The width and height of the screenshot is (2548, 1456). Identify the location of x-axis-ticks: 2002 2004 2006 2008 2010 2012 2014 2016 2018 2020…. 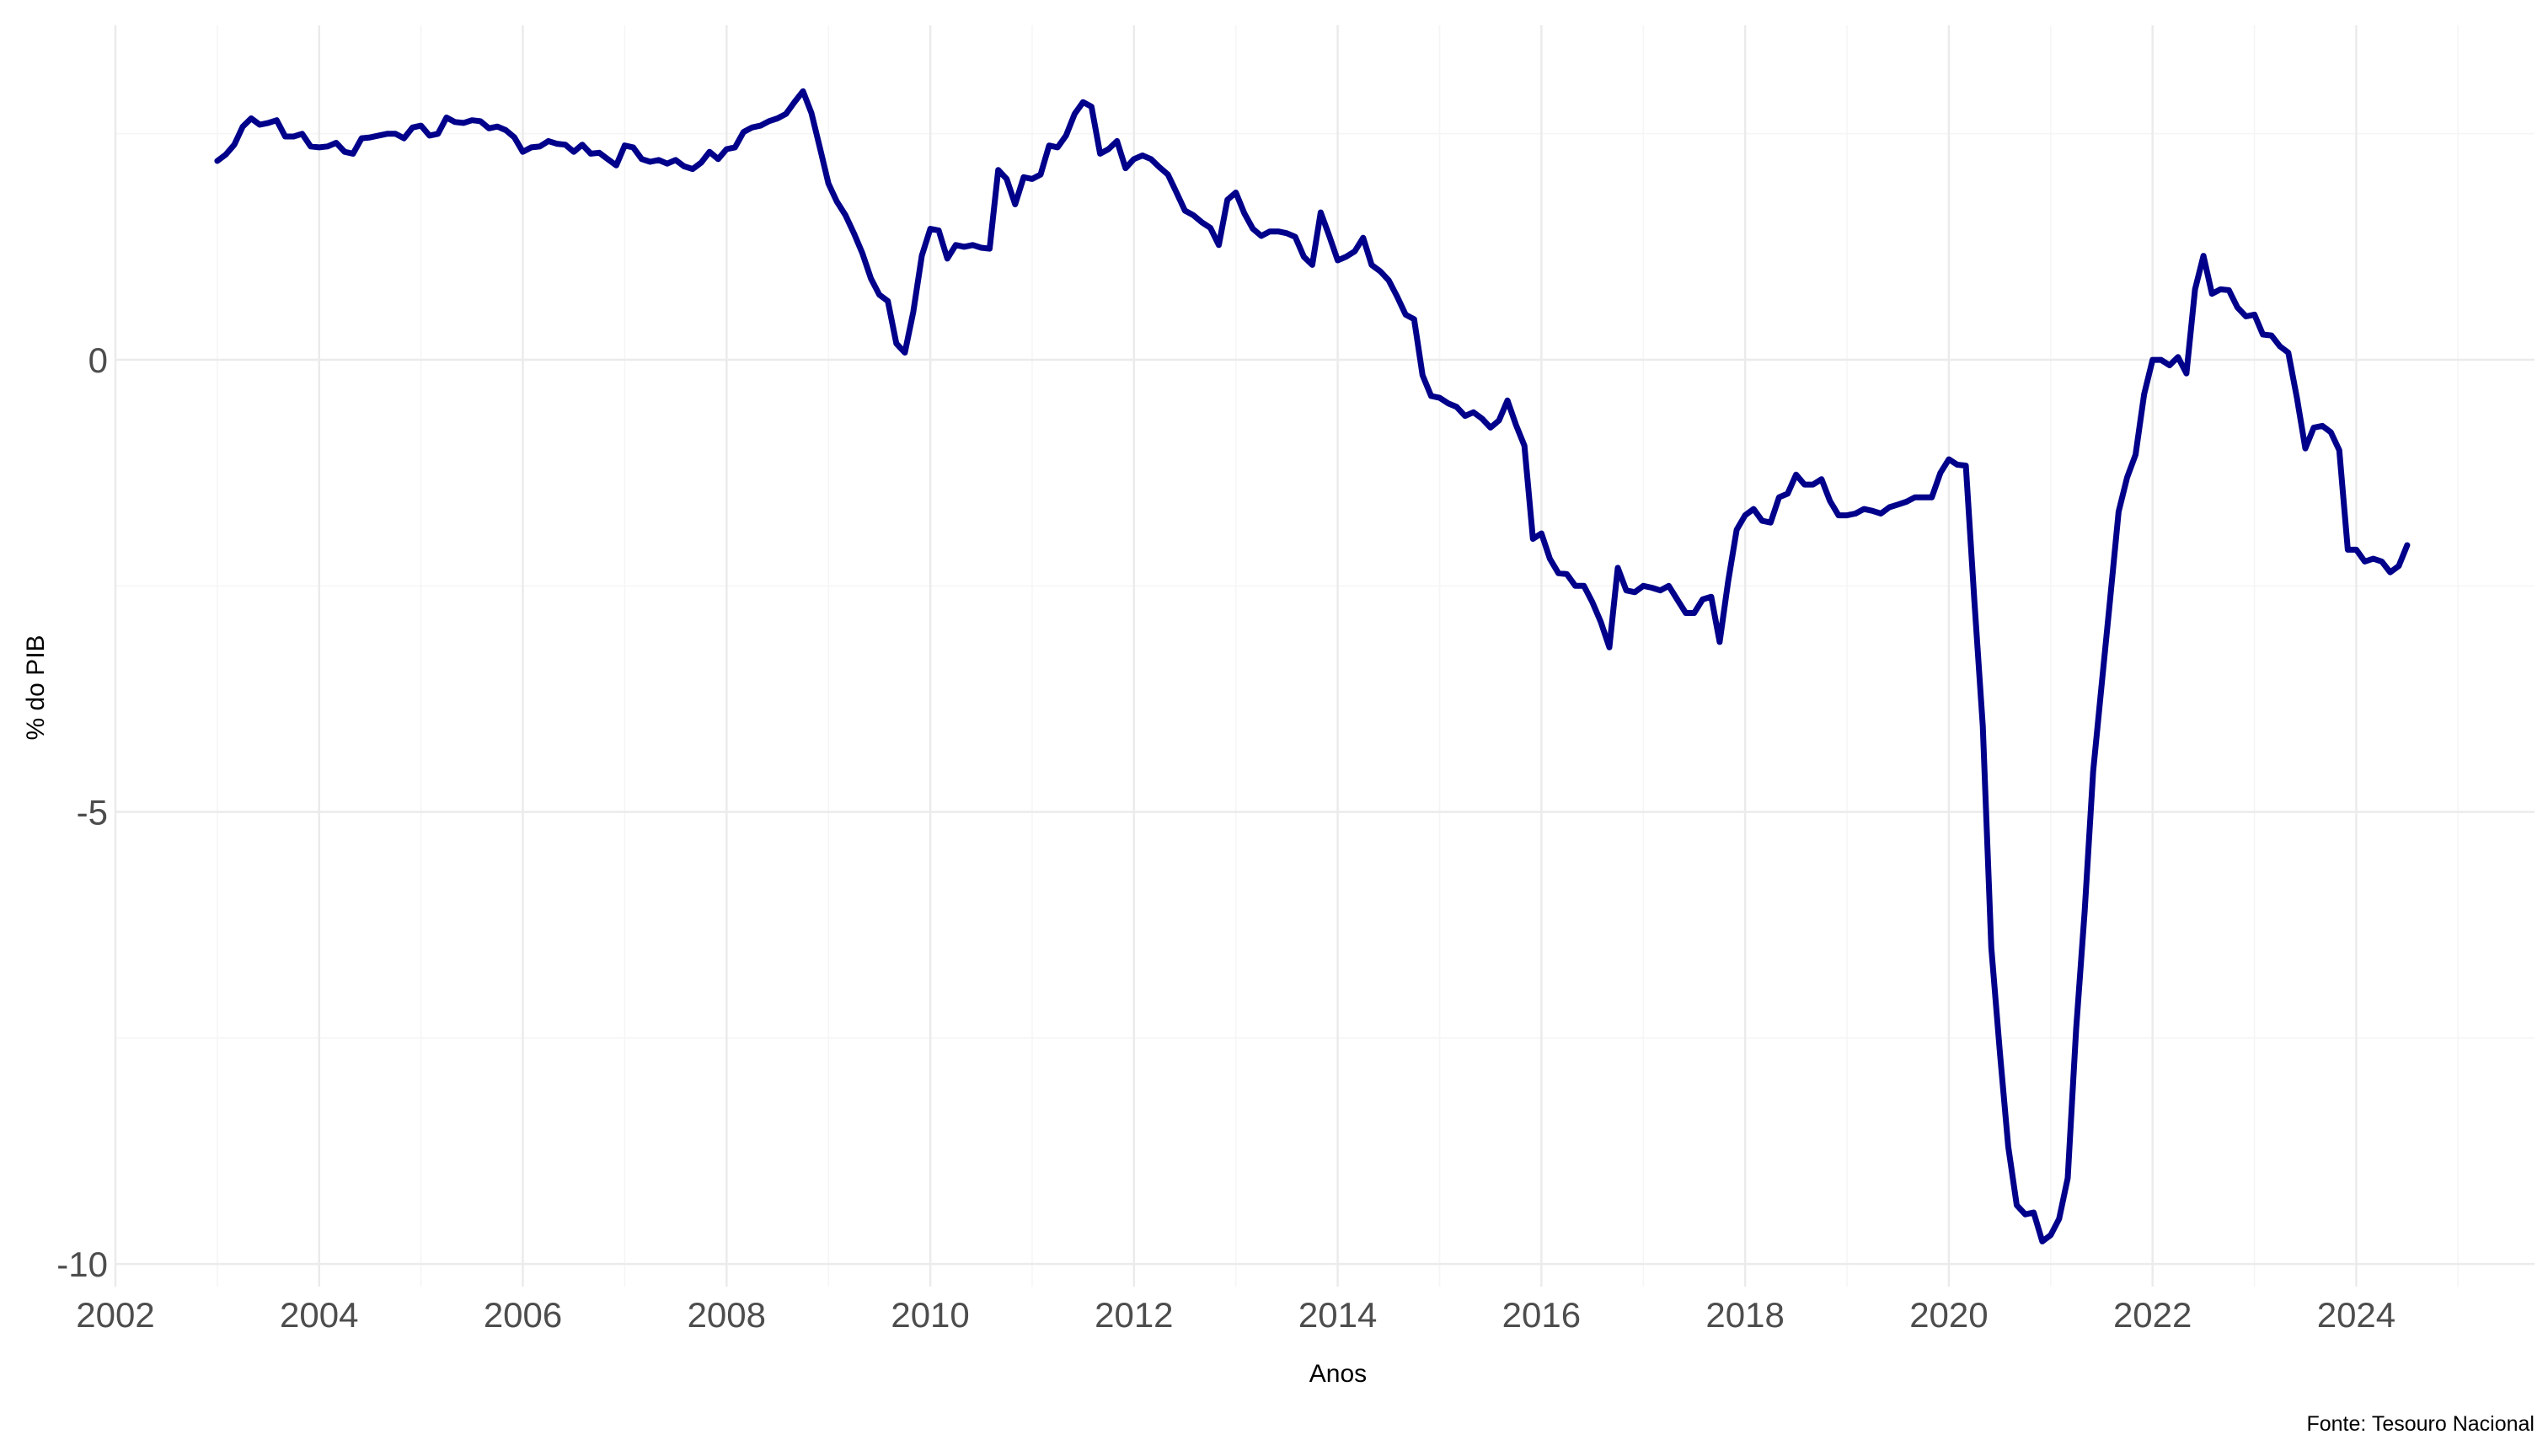
(1235, 1315).